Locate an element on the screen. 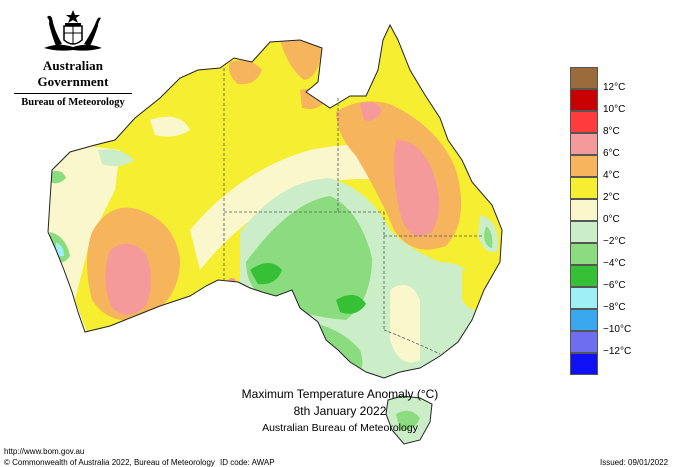 The image size is (680, 467). coat-of-arms-icon is located at coordinates (73, 30).